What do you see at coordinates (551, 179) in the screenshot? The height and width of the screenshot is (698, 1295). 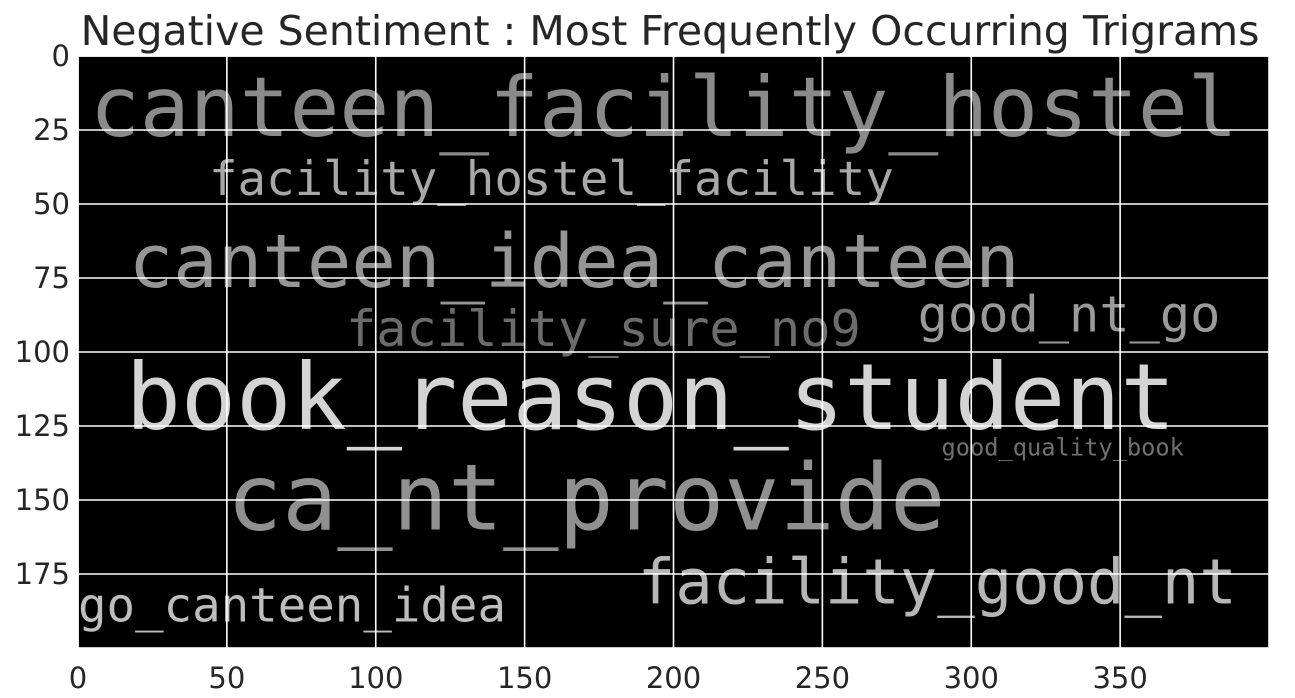 I see `word-1: facility_hostel_facility` at bounding box center [551, 179].